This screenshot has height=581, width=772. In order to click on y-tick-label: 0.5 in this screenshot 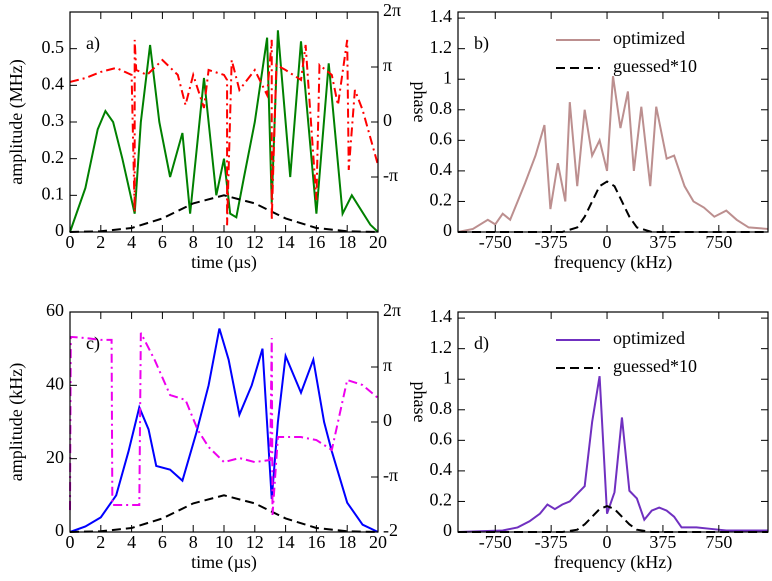, I will do `click(53, 47)`.